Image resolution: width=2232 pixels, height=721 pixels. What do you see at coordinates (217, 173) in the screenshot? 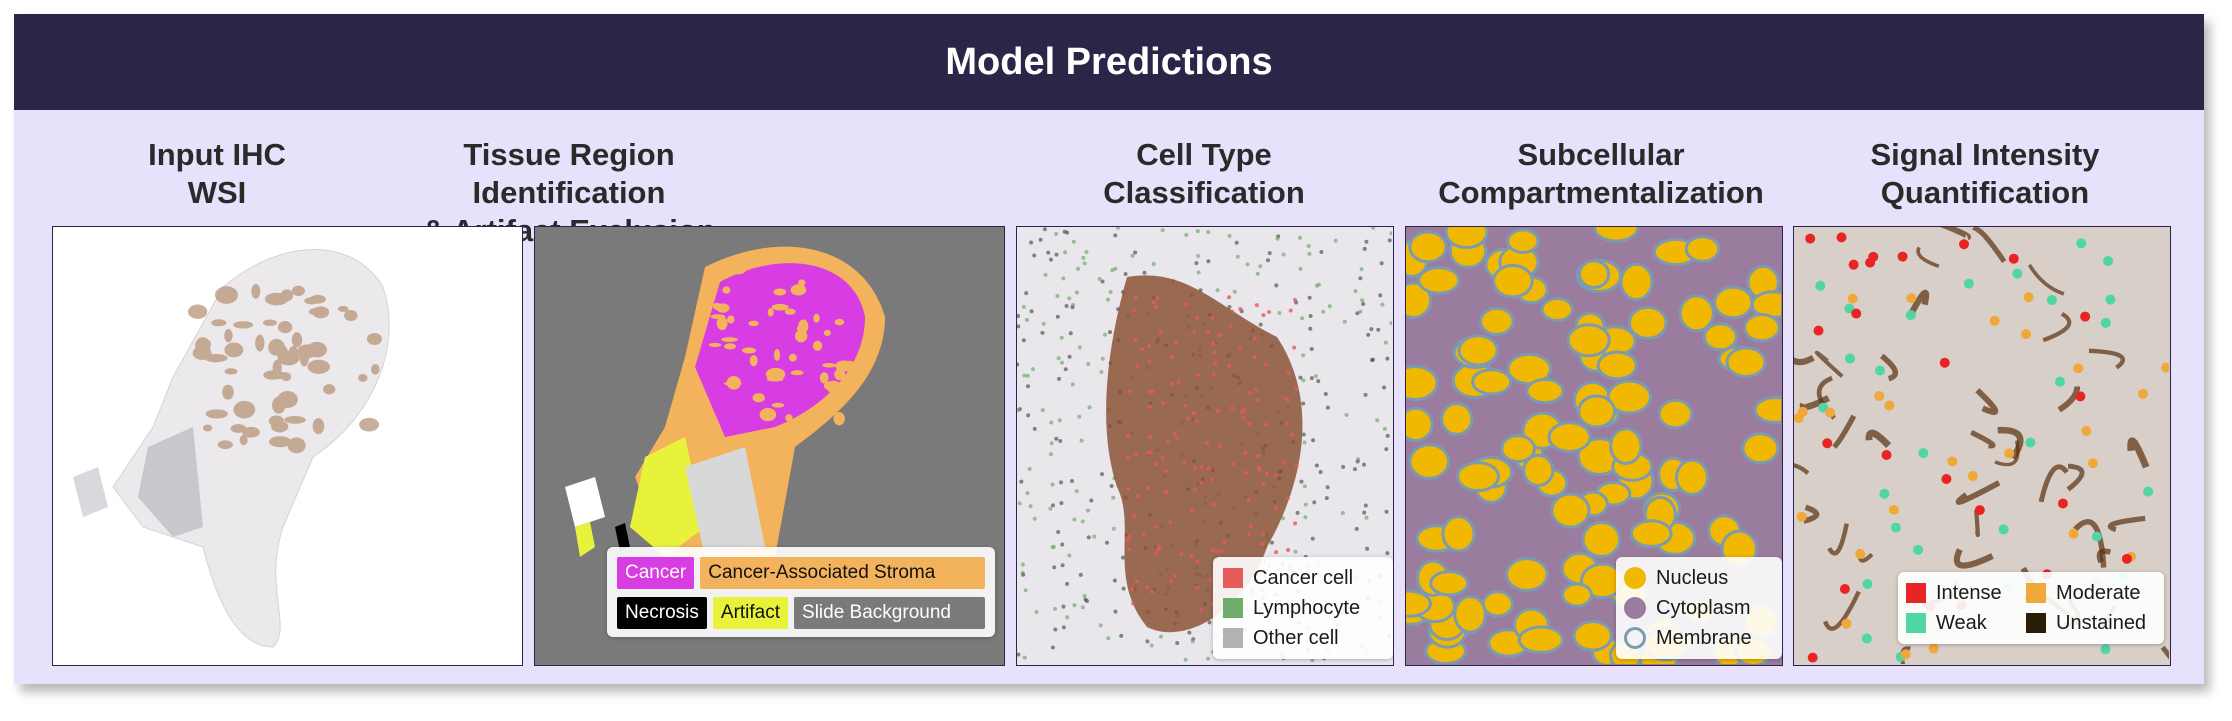
I see `panel-title-input: Input IHC WSI` at bounding box center [217, 173].